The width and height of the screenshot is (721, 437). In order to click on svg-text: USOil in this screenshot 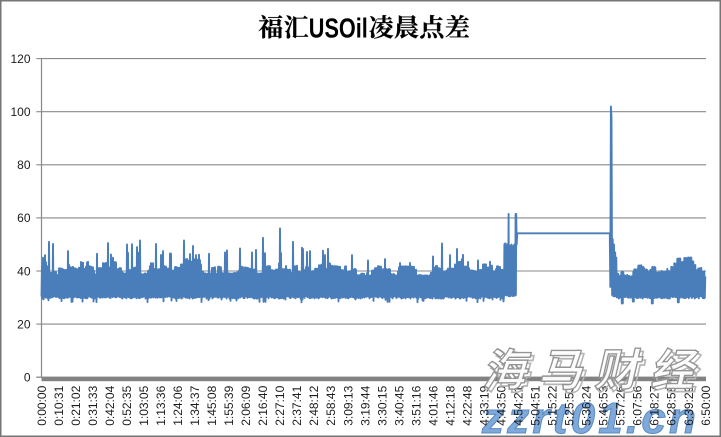, I will do `click(338, 27)`.